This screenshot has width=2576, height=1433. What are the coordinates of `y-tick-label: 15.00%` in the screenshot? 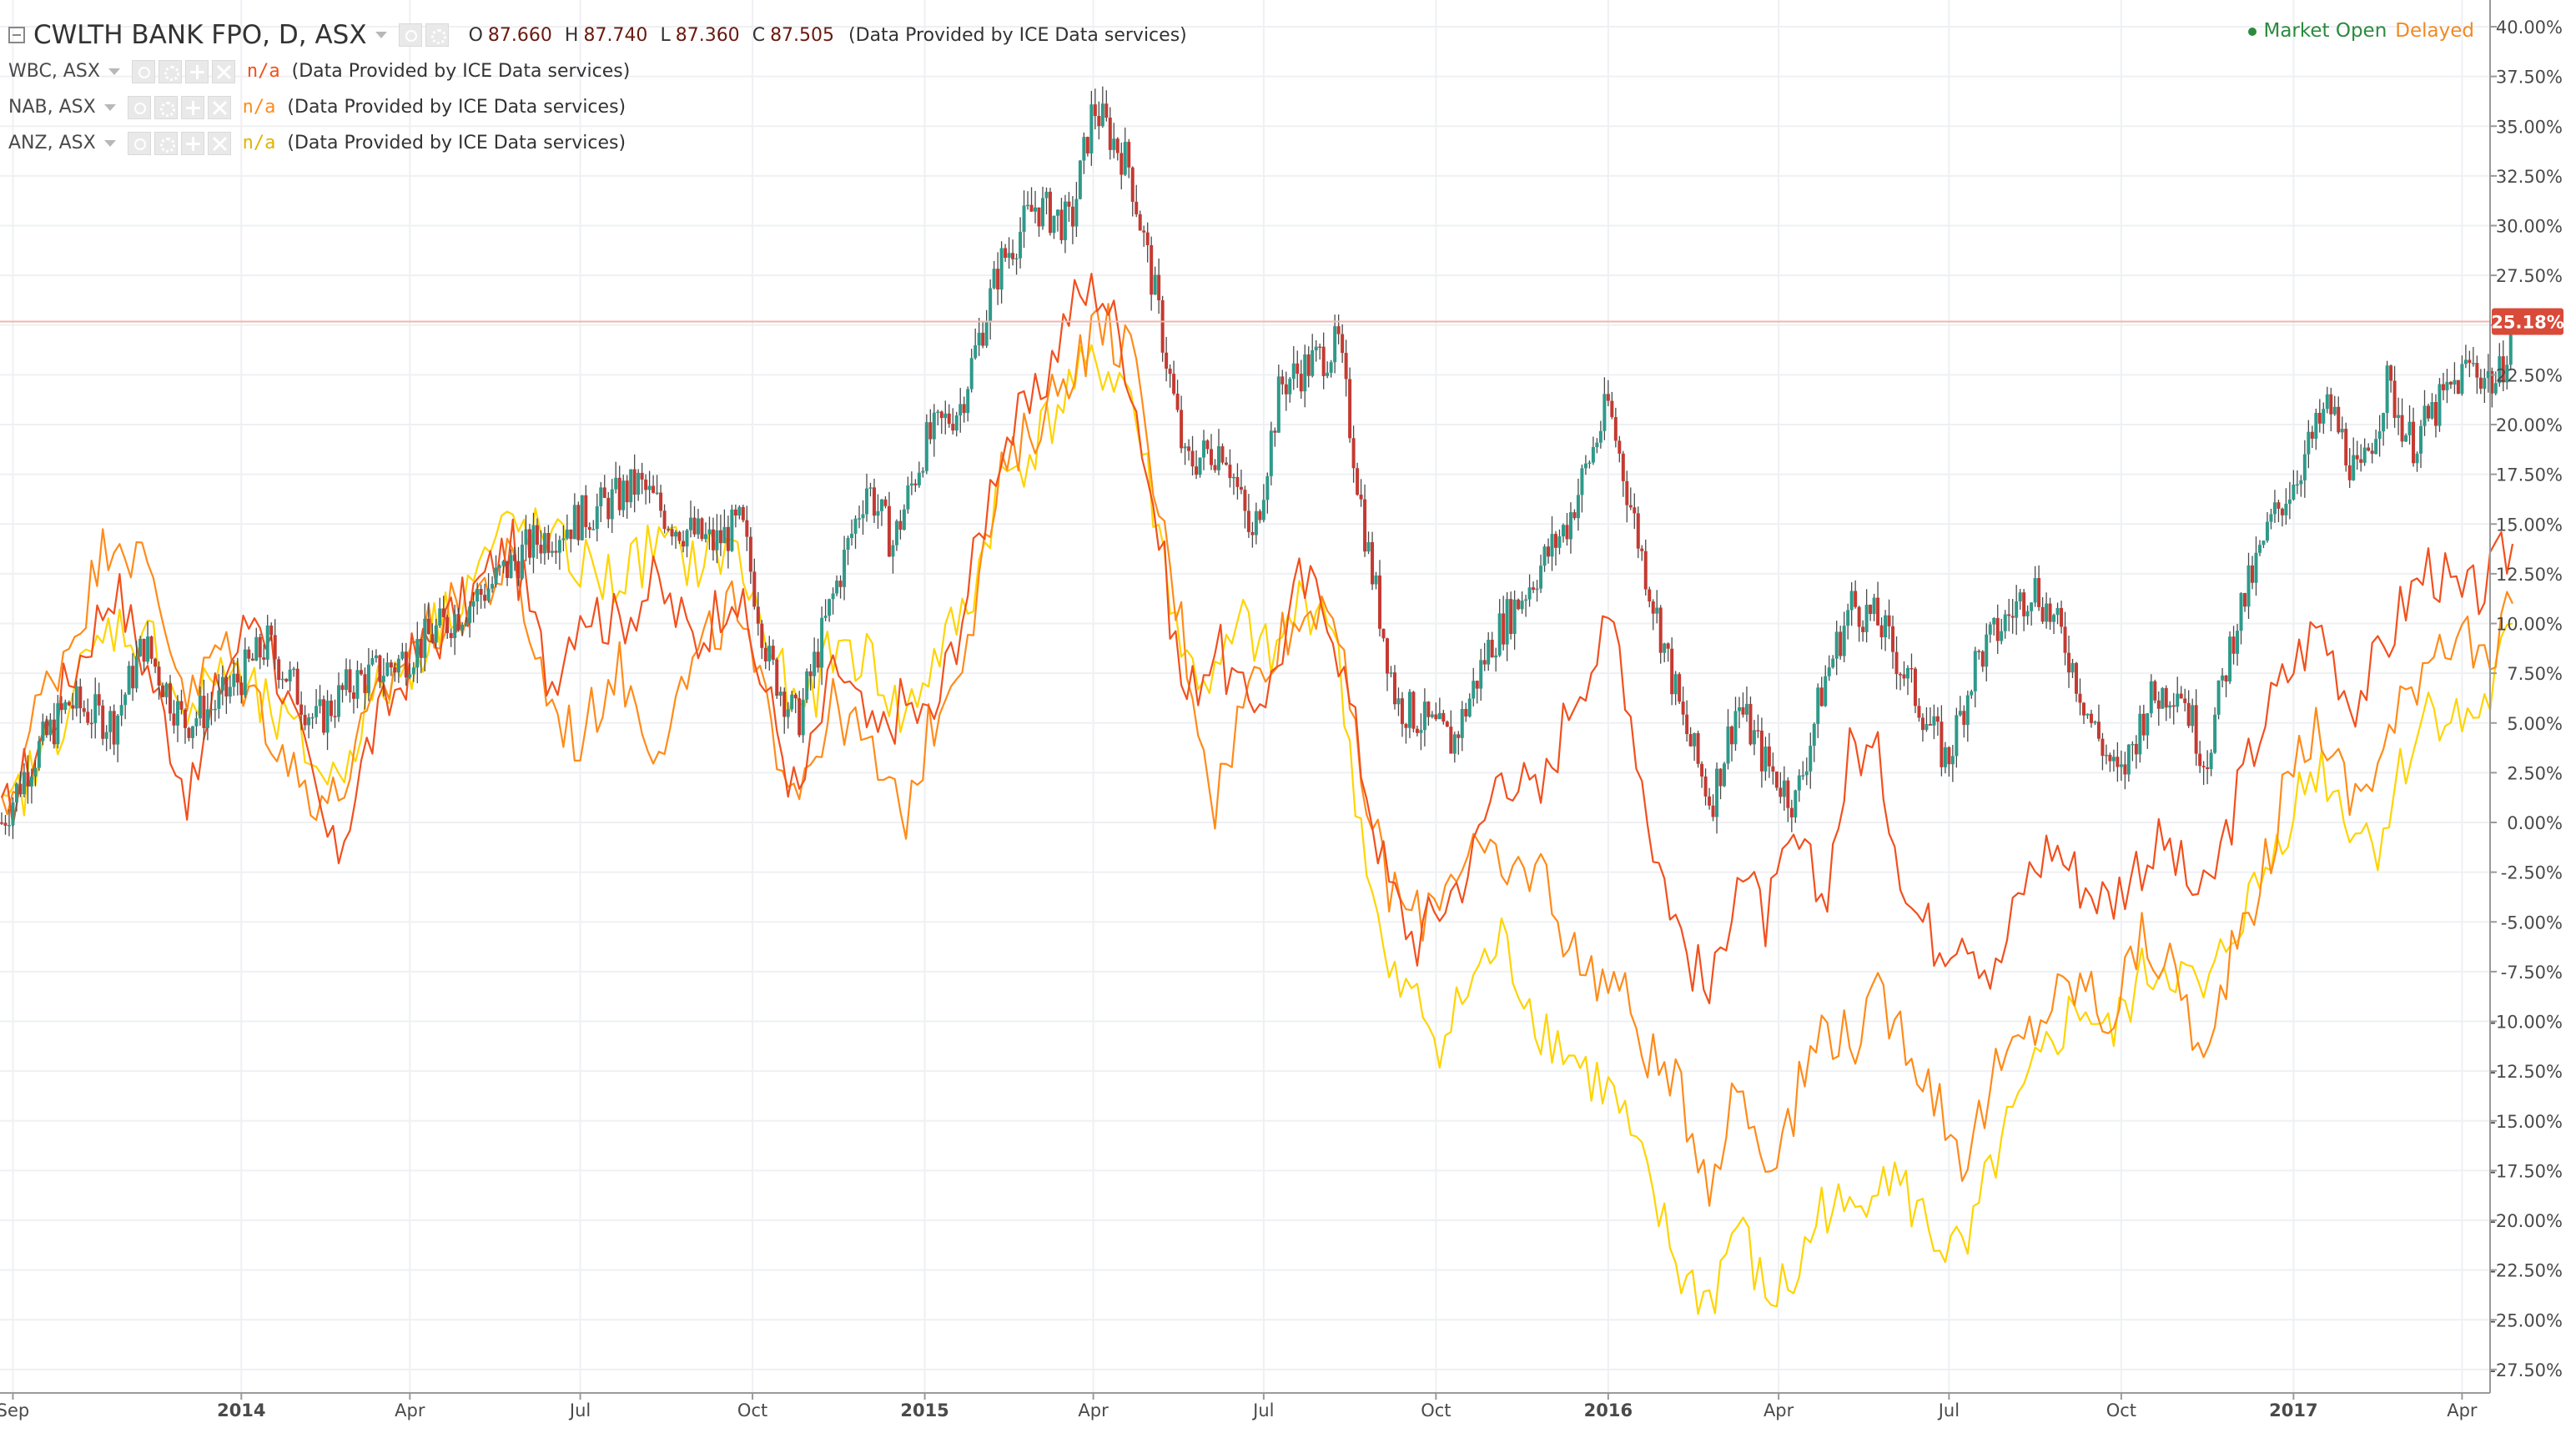 It's located at (2529, 525).